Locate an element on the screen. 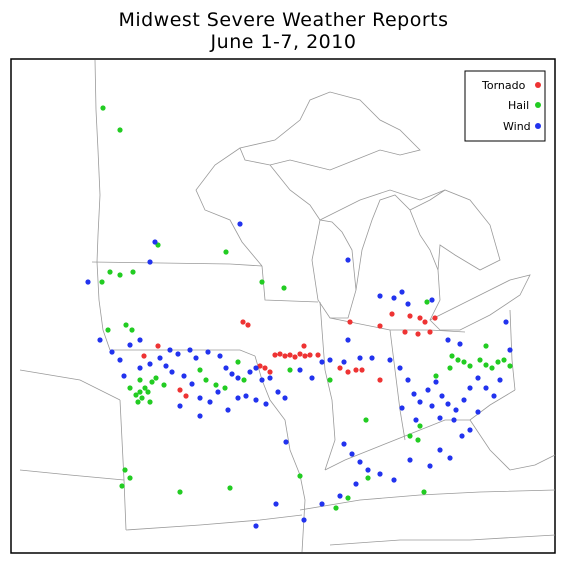 The width and height of the screenshot is (567, 565). ne-ks-border is located at coordinates (70, 385).